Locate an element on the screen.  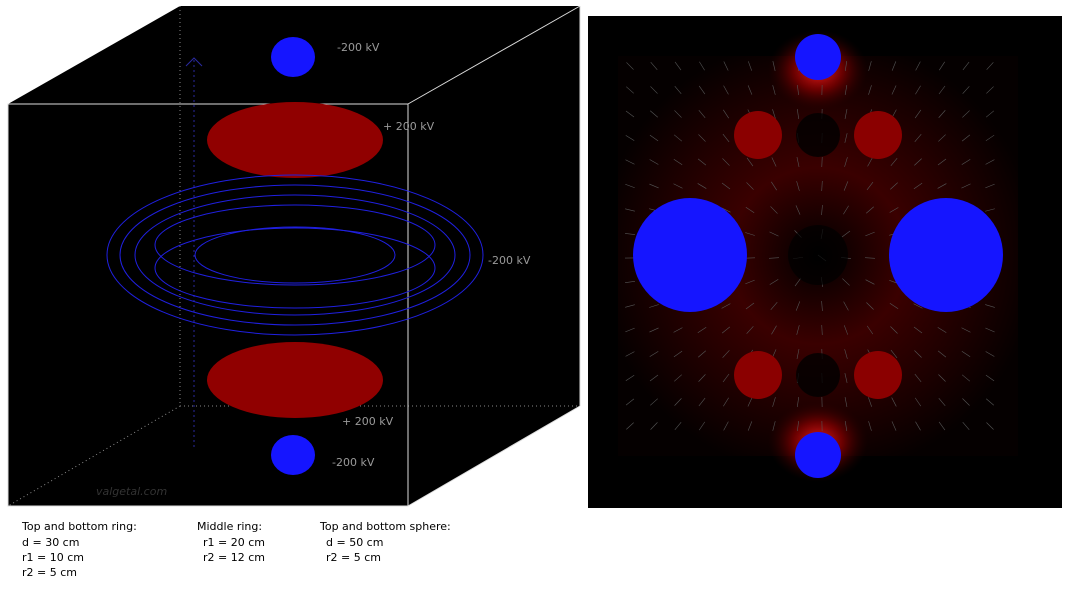
middle-ring-section is located at coordinates (690, 255).